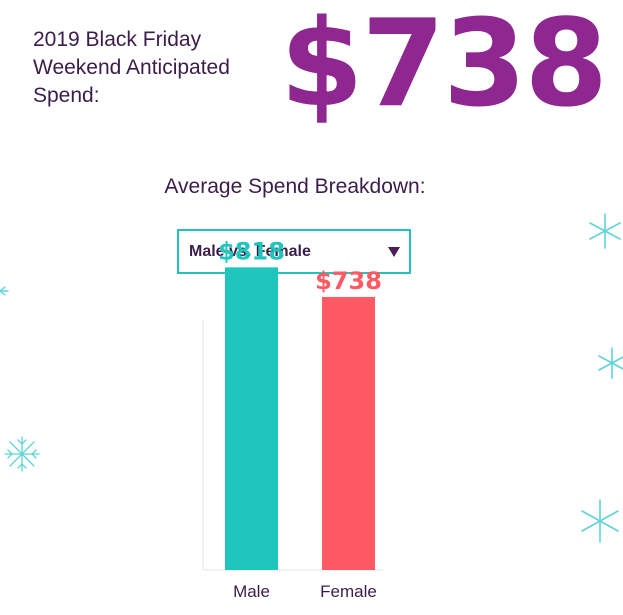 Image resolution: width=623 pixels, height=615 pixels. What do you see at coordinates (444, 67) in the screenshot?
I see `headline-value: $738` at bounding box center [444, 67].